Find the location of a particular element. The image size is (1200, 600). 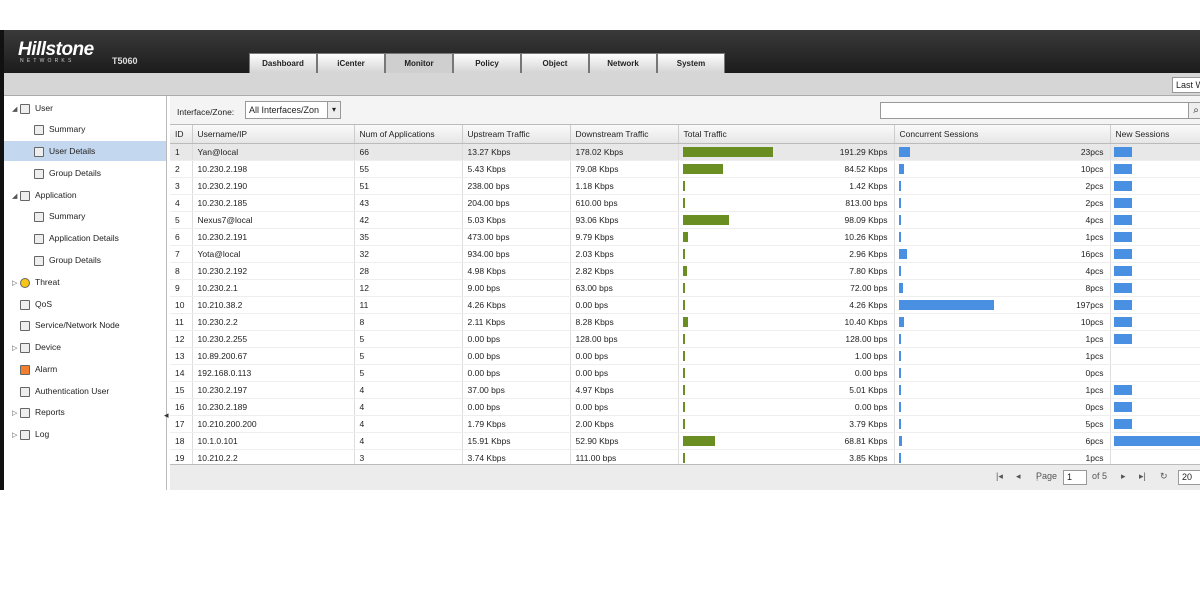

sidebar-item-app-summary: Summary is located at coordinates (59, 216).